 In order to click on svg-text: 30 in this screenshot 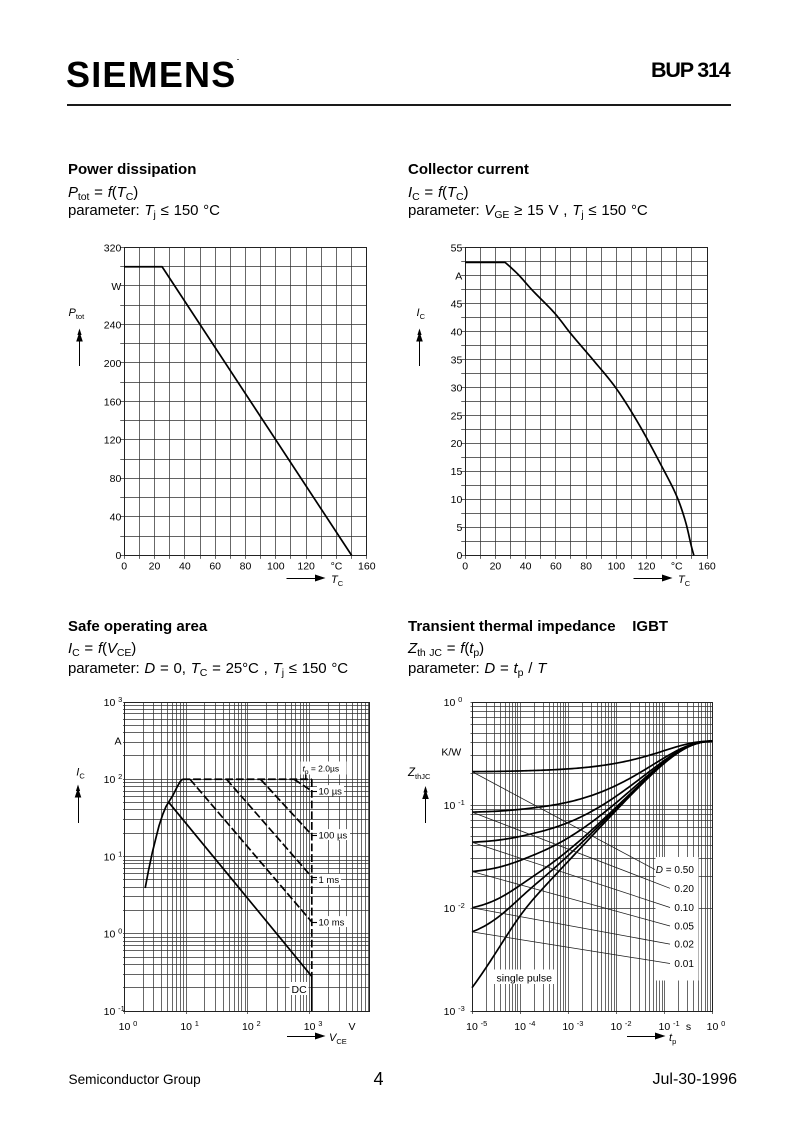, I will do `click(457, 388)`.